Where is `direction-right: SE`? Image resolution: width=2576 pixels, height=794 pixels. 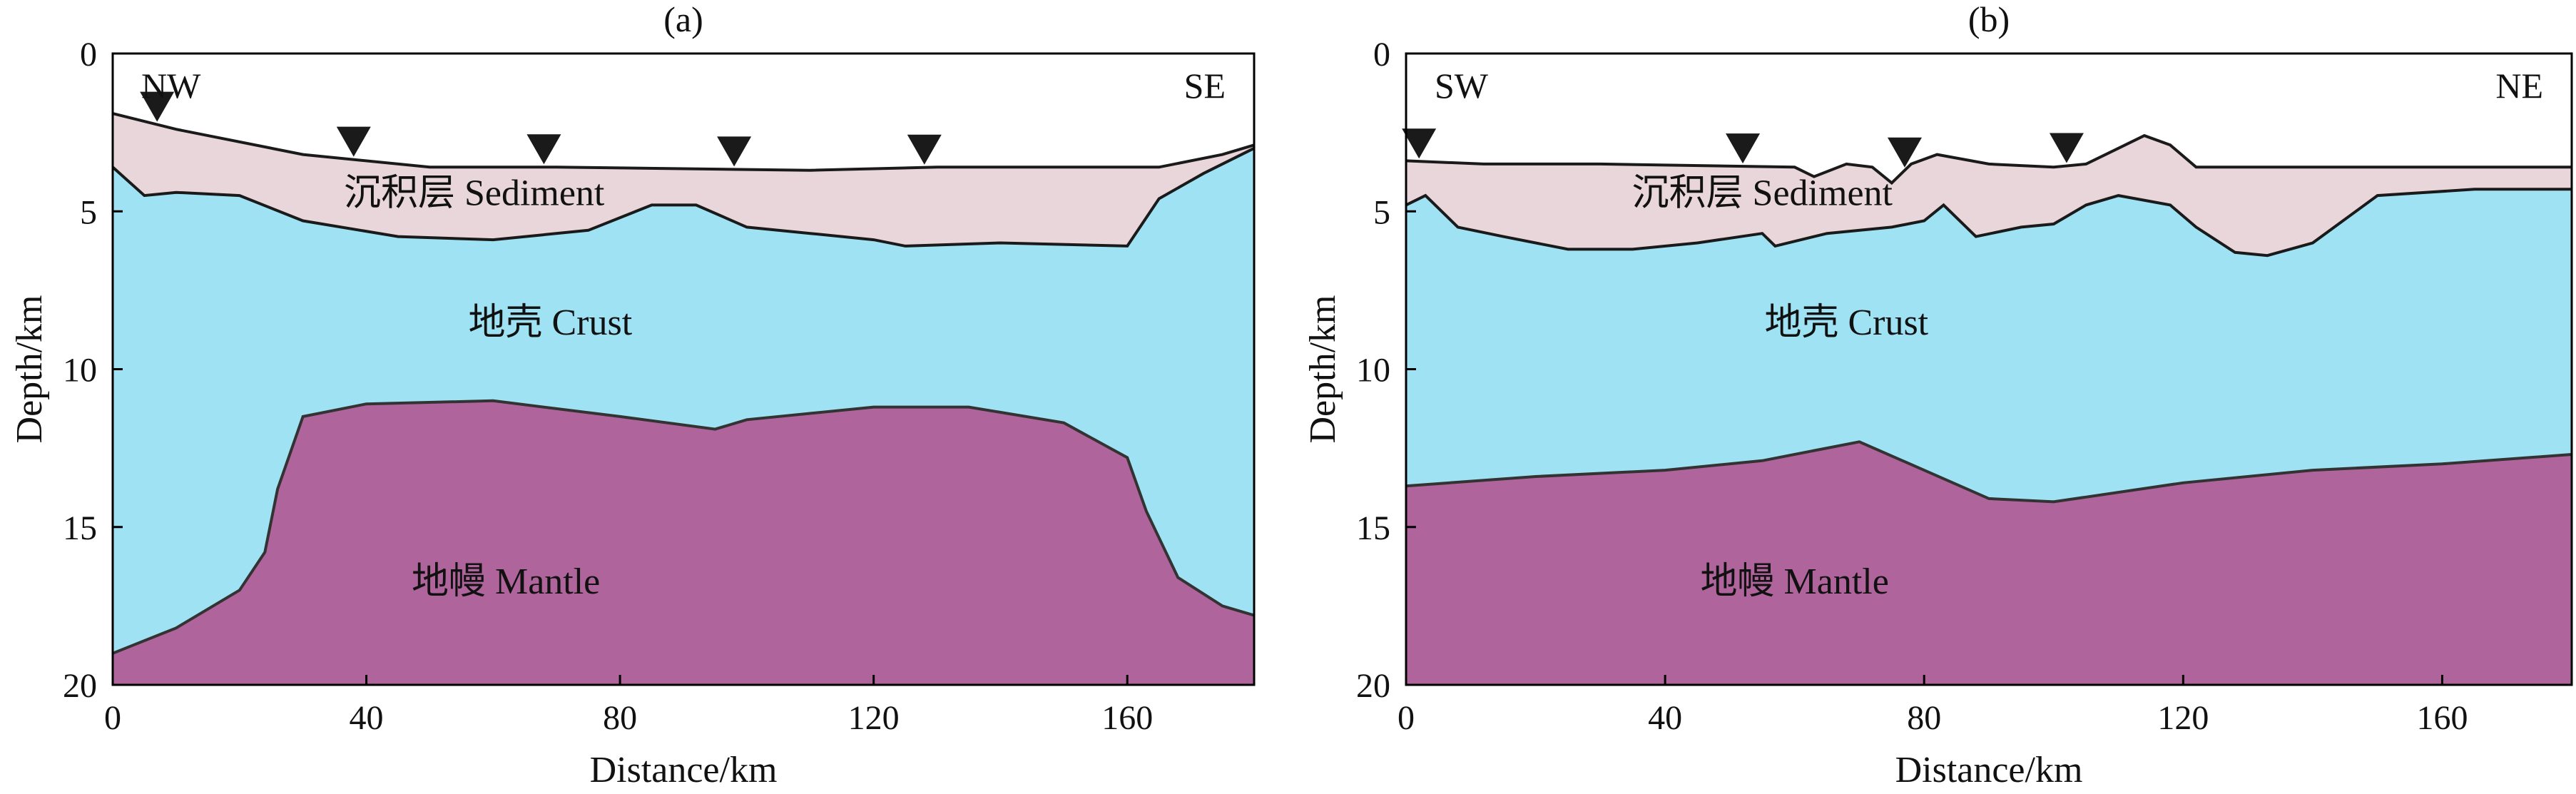 direction-right: SE is located at coordinates (1205, 86).